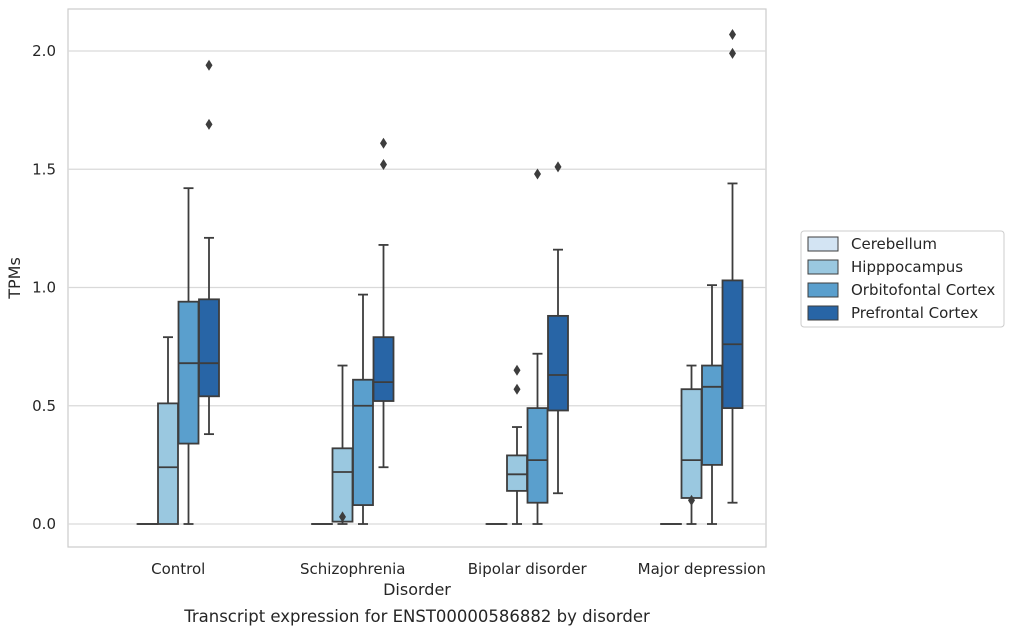  I want to click on y-tick-label: 1.0, so click(44, 288).